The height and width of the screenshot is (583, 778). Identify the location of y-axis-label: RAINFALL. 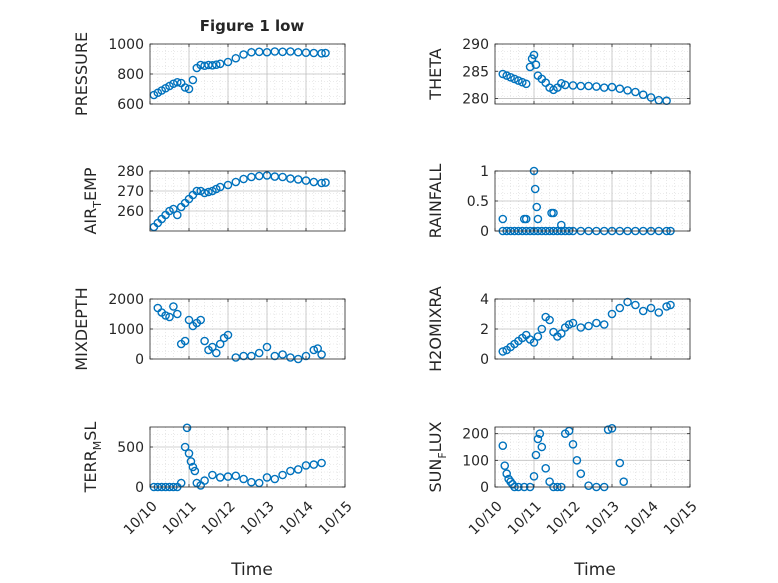
(435, 201).